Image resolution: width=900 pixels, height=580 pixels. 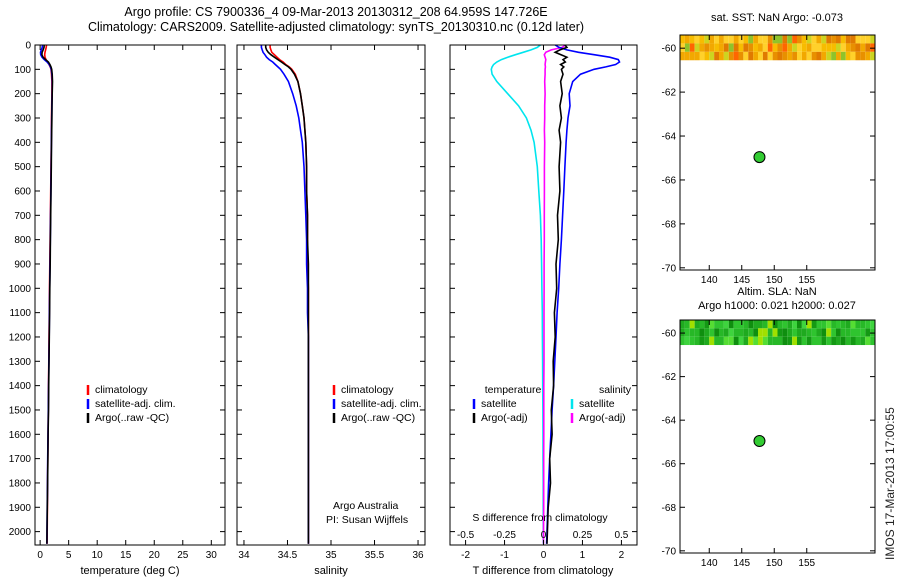 What do you see at coordinates (22, 216) in the screenshot?
I see `svg-text: 700` at bounding box center [22, 216].